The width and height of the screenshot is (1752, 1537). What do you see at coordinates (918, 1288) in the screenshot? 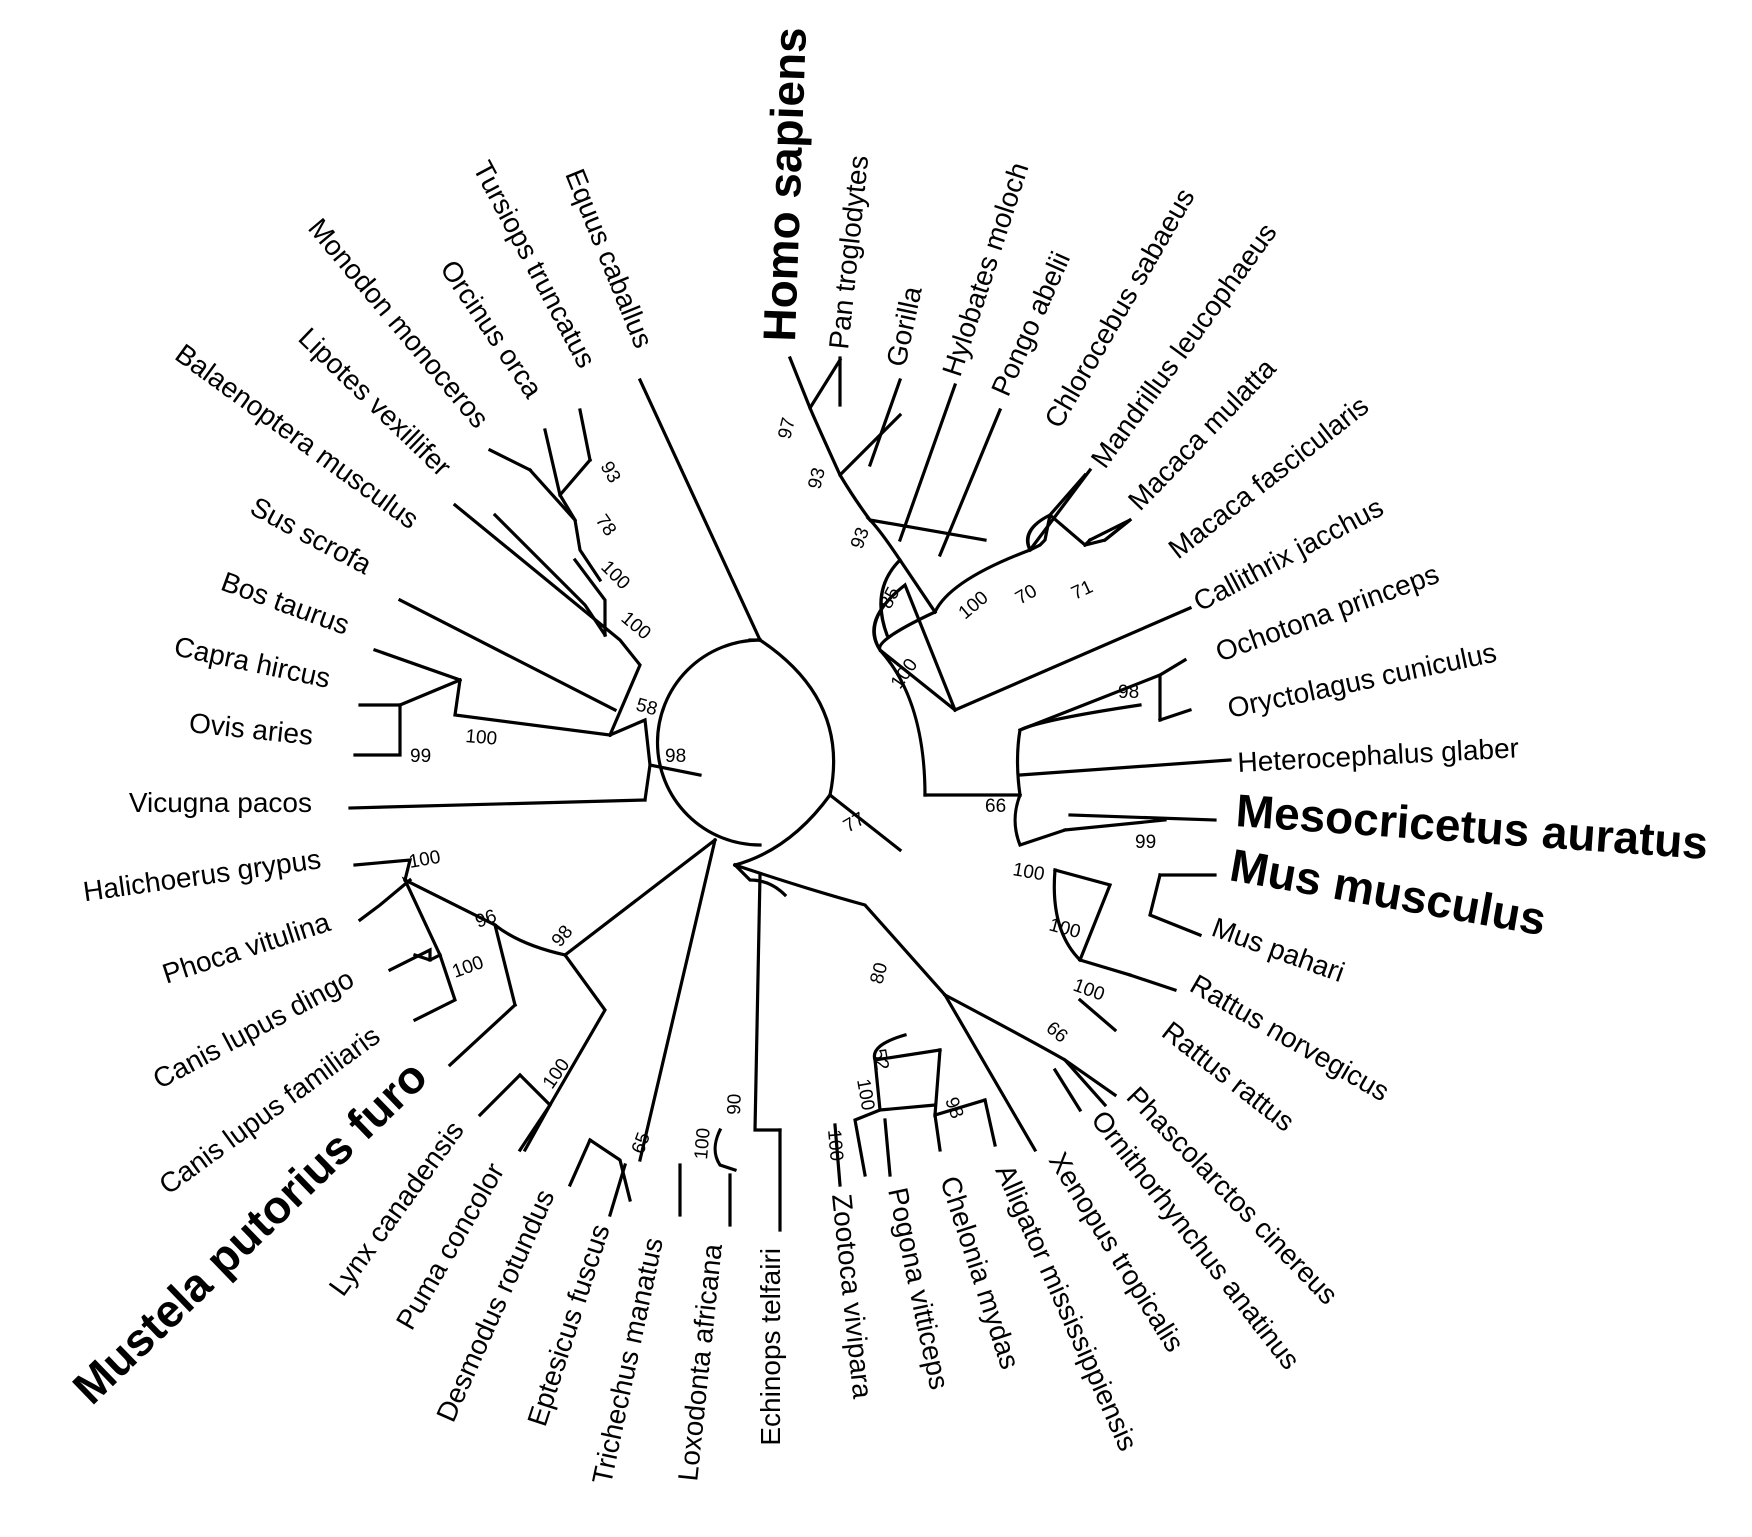
I see `taxon-pogona: Pogona vitticeps` at bounding box center [918, 1288].